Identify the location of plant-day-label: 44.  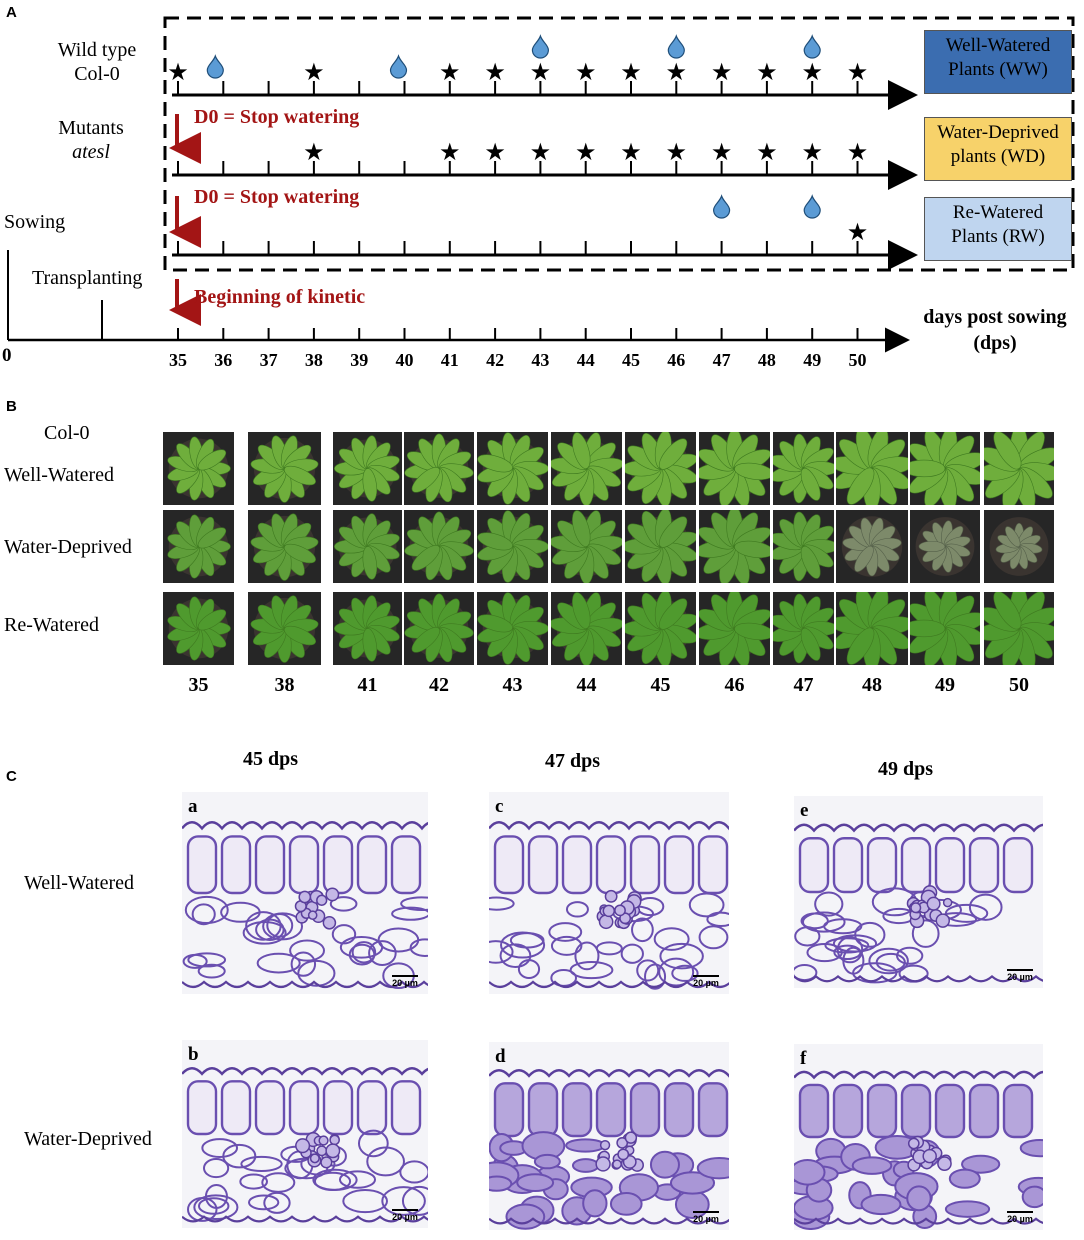
(586, 685).